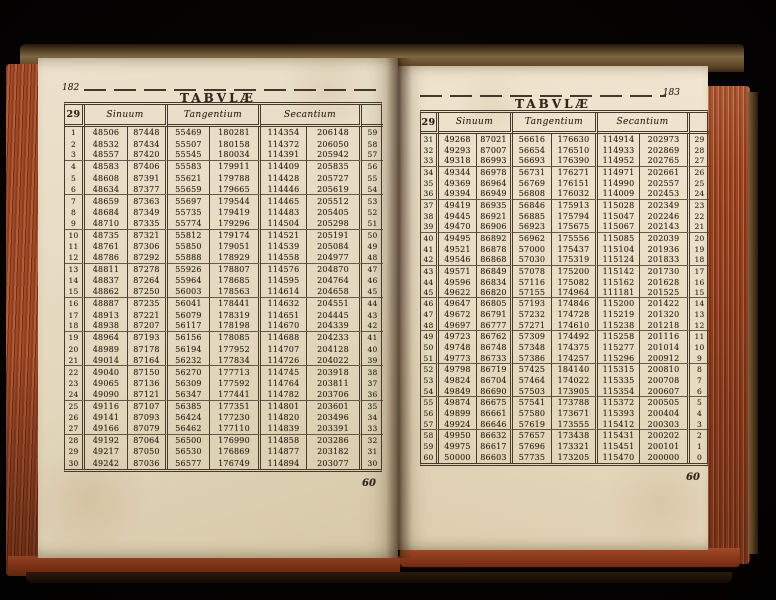 The width and height of the screenshot is (776, 600). Describe the element at coordinates (284, 235) in the screenshot. I see `sec-cell: 114521` at that location.